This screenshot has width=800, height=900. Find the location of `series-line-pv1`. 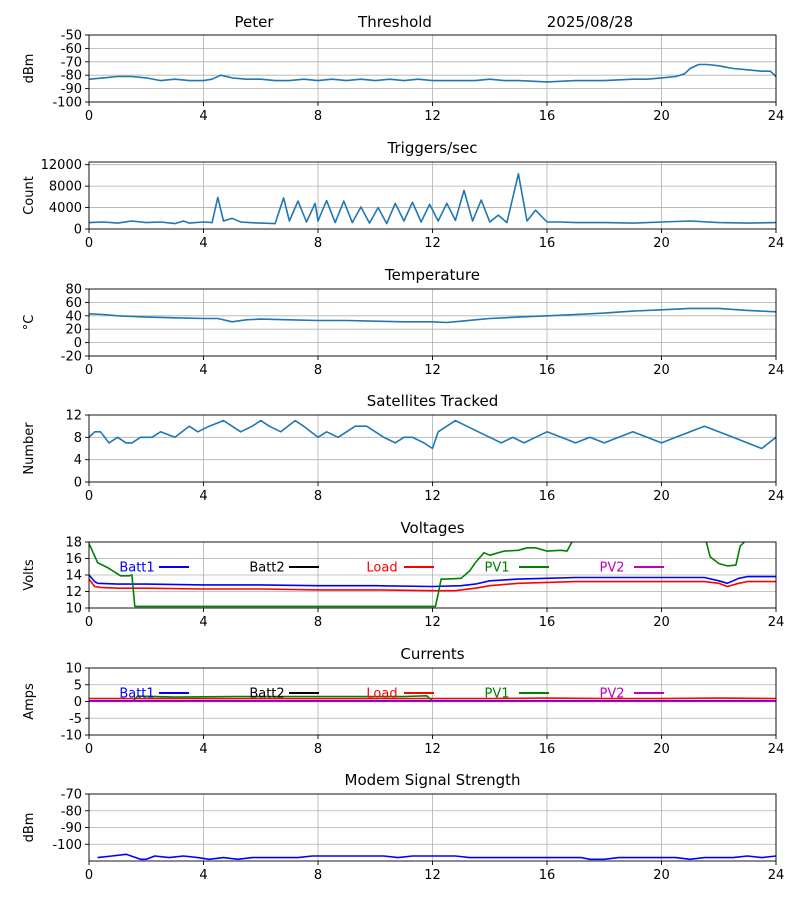

series-line-pv1 is located at coordinates (417, 575).